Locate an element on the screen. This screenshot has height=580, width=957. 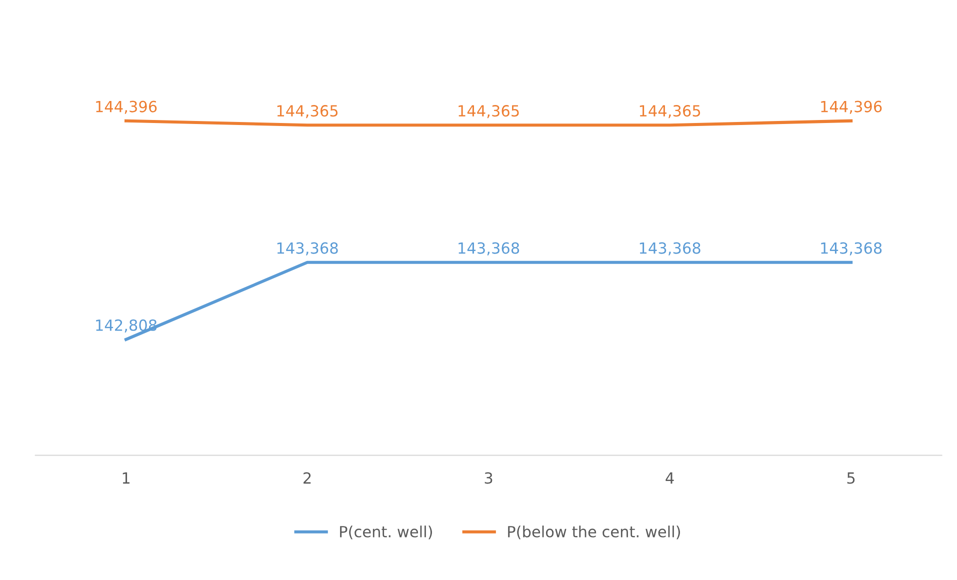
x-tick-label: 5 is located at coordinates (851, 478).